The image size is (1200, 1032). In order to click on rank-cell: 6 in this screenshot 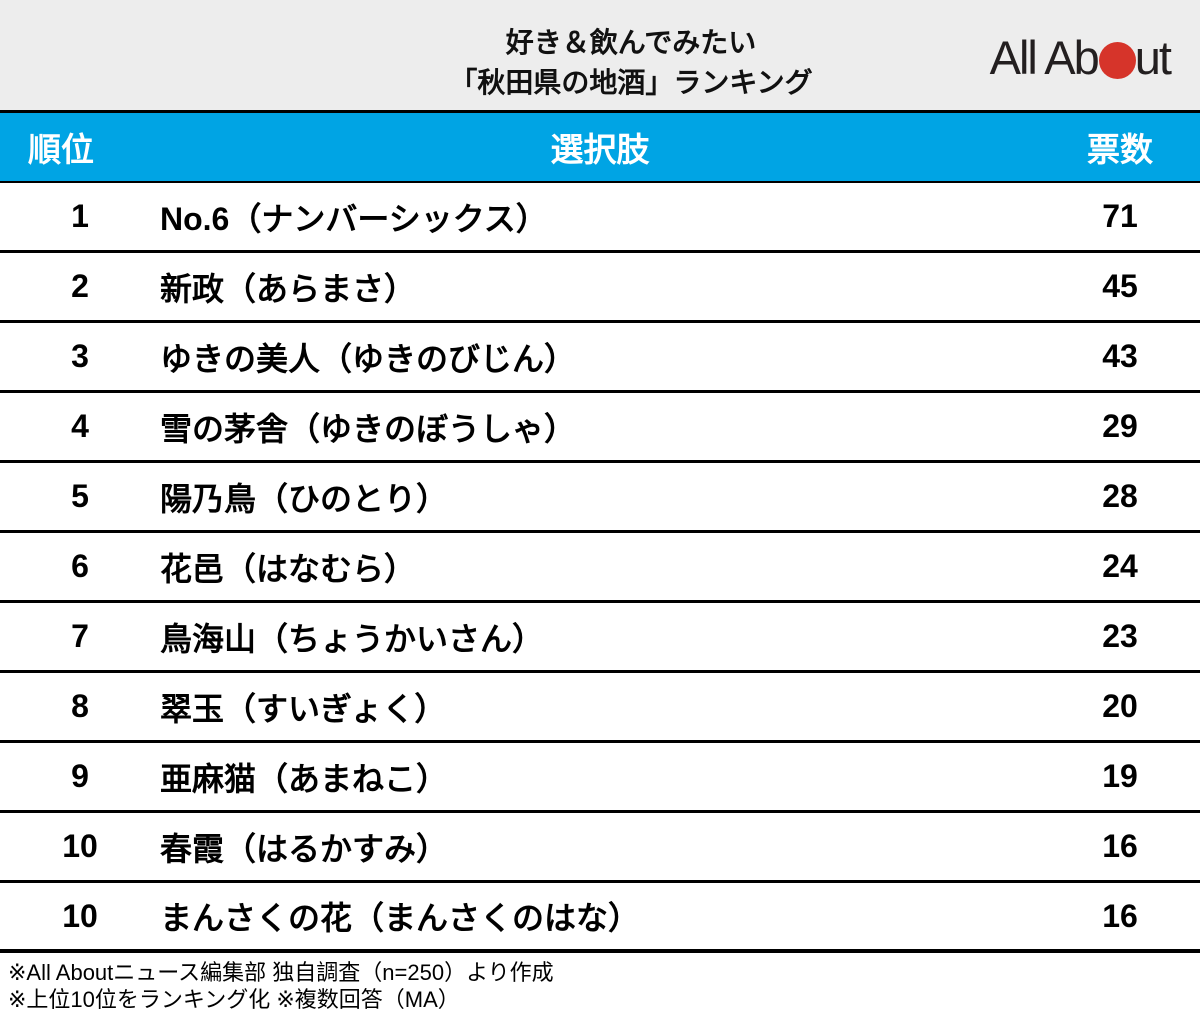, I will do `click(80, 566)`.